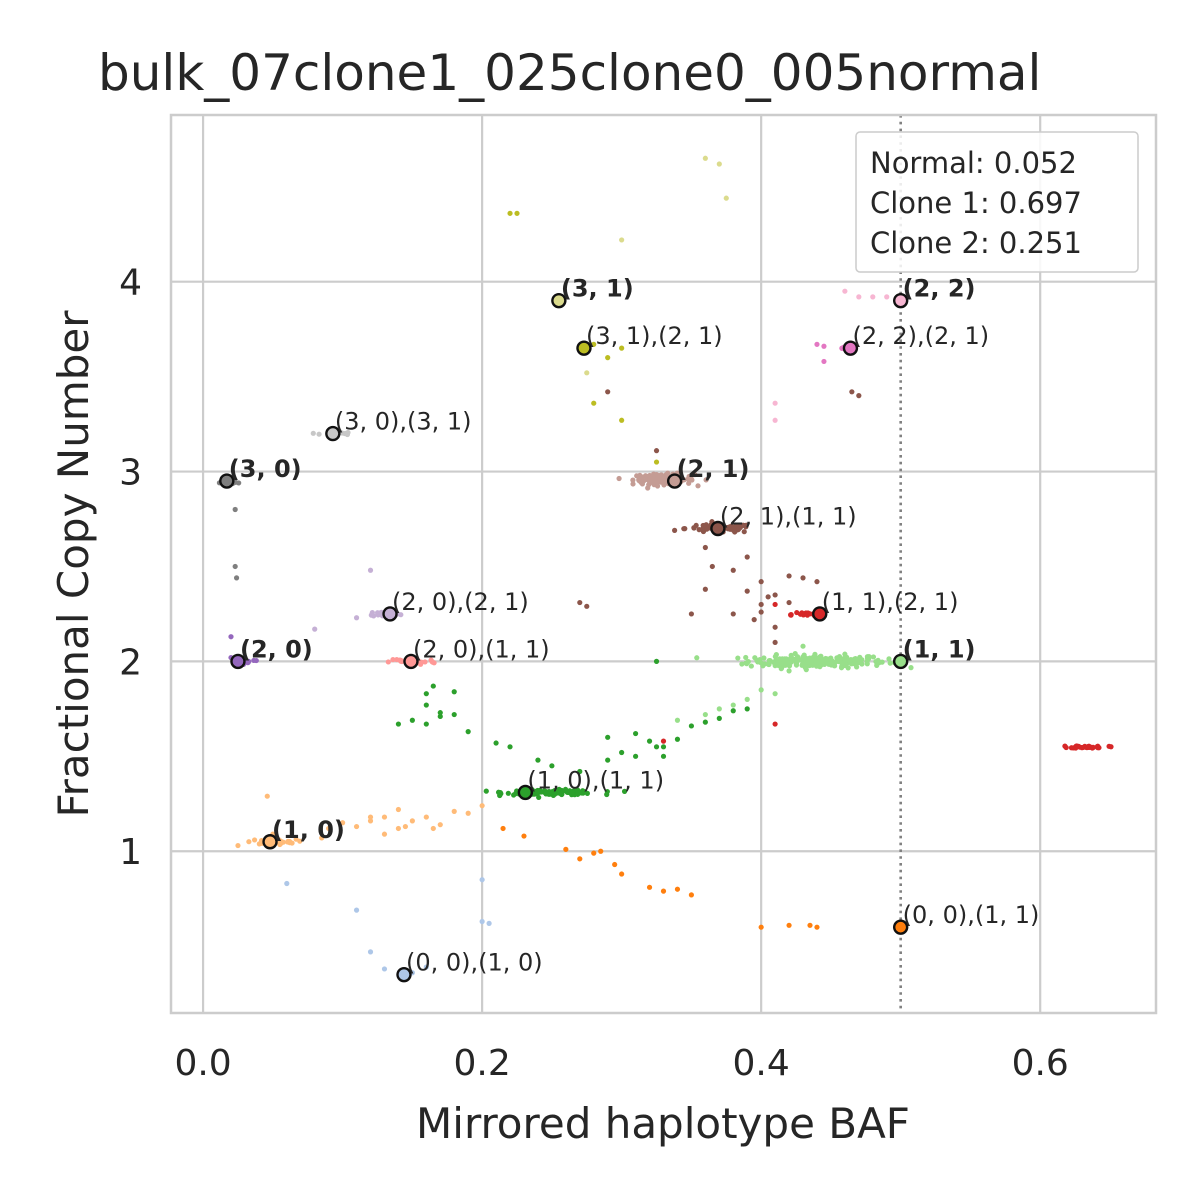 The image size is (1200, 1200). Describe the element at coordinates (654, 336) in the screenshot. I see `point-label: (3, 1),(2, 1)` at that location.